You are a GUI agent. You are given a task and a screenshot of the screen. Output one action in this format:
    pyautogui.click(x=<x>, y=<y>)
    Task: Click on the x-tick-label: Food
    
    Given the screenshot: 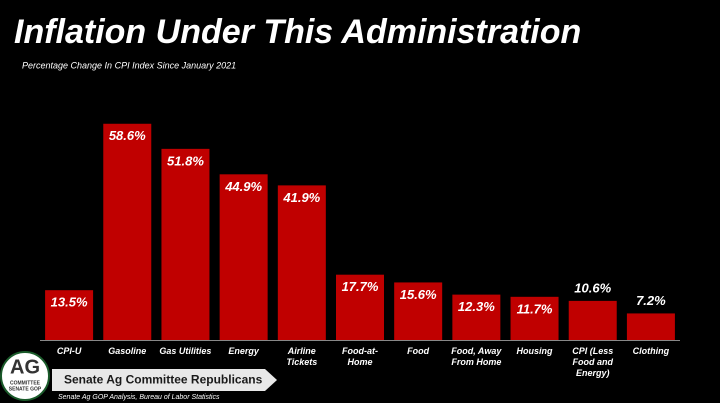 What is the action you would take?
    pyautogui.click(x=418, y=351)
    